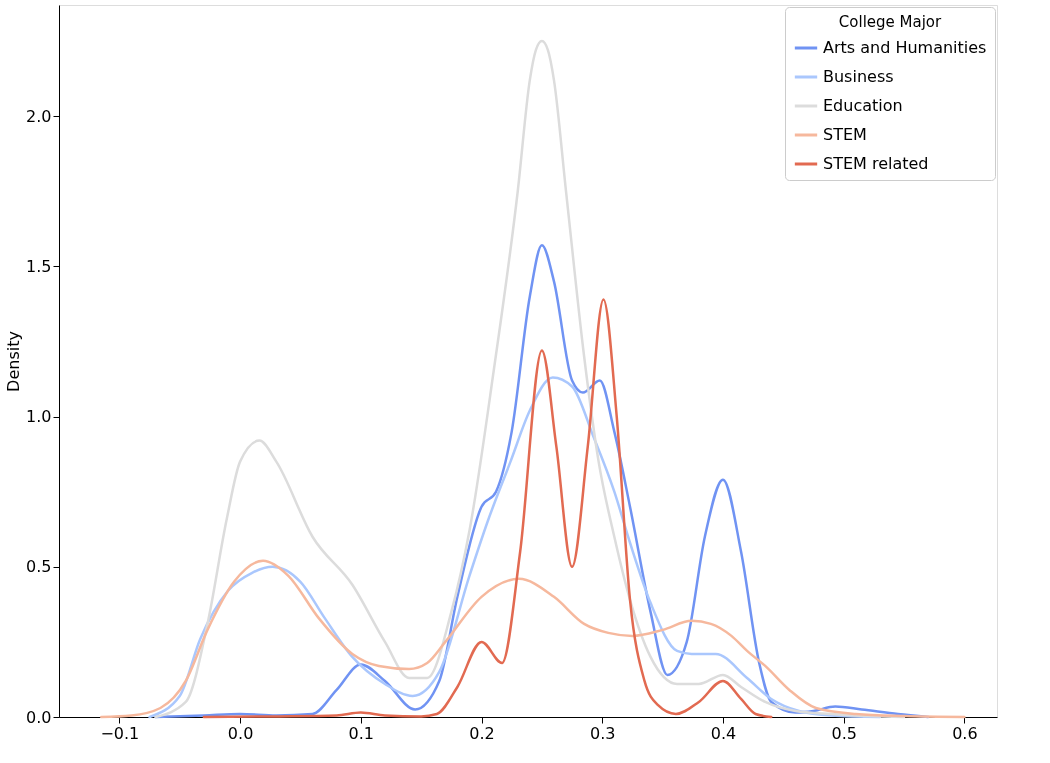 The height and width of the screenshot is (763, 1050). Describe the element at coordinates (240, 733) in the screenshot. I see `x-tick-label: 0.0` at that location.